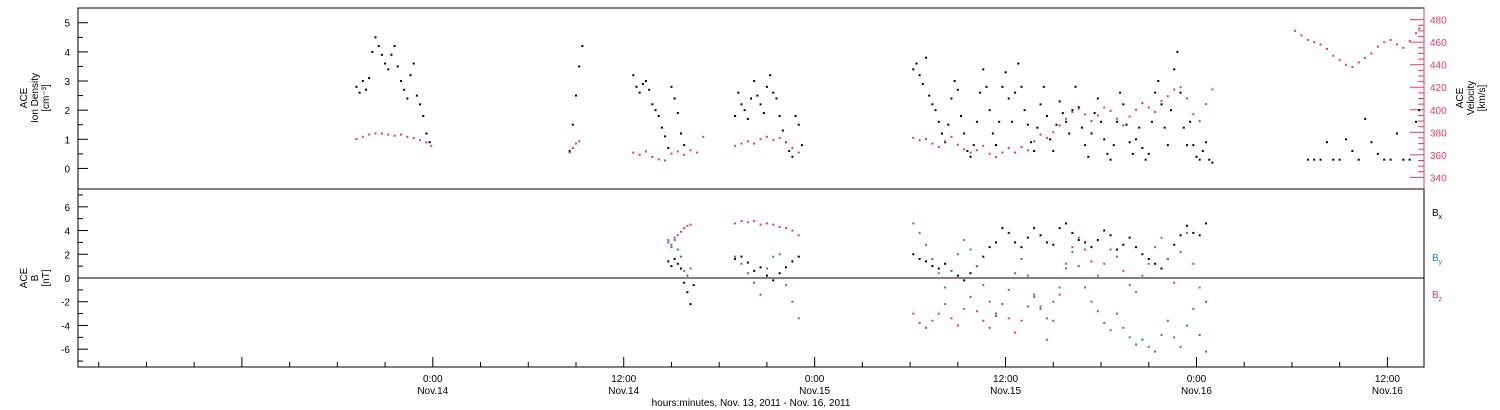 The width and height of the screenshot is (1500, 410). I want to click on velocity-axis-title-line: ACE, so click(1460, 97).